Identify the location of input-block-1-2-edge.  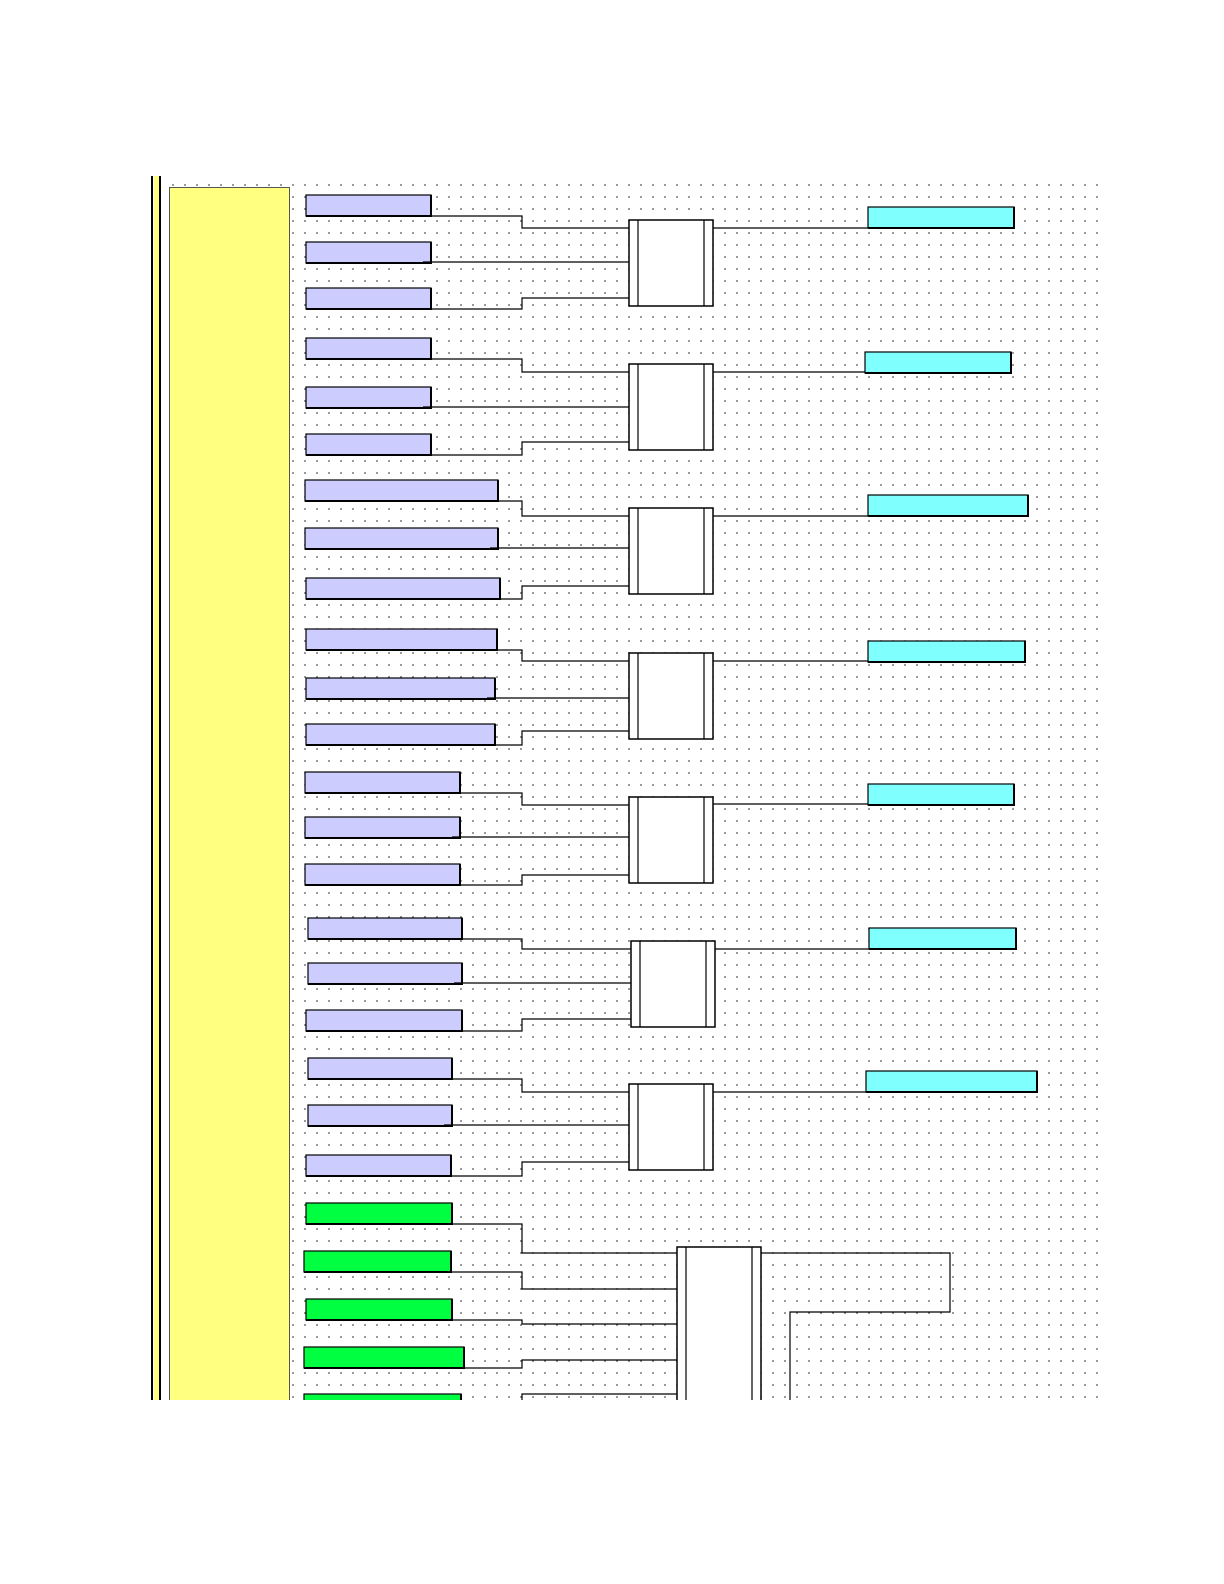
(369, 253).